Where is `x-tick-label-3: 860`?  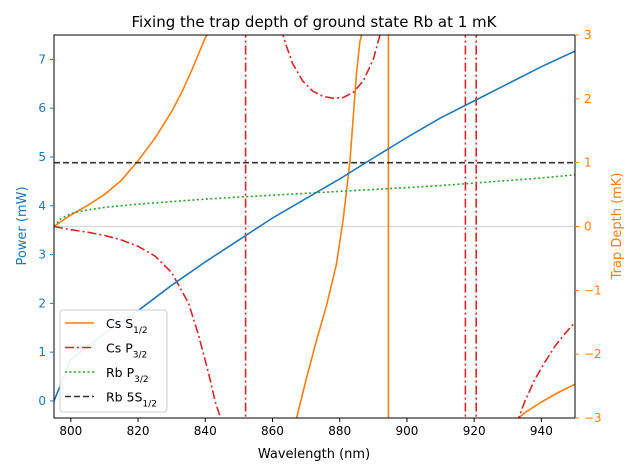 x-tick-label-3: 860 is located at coordinates (272, 431).